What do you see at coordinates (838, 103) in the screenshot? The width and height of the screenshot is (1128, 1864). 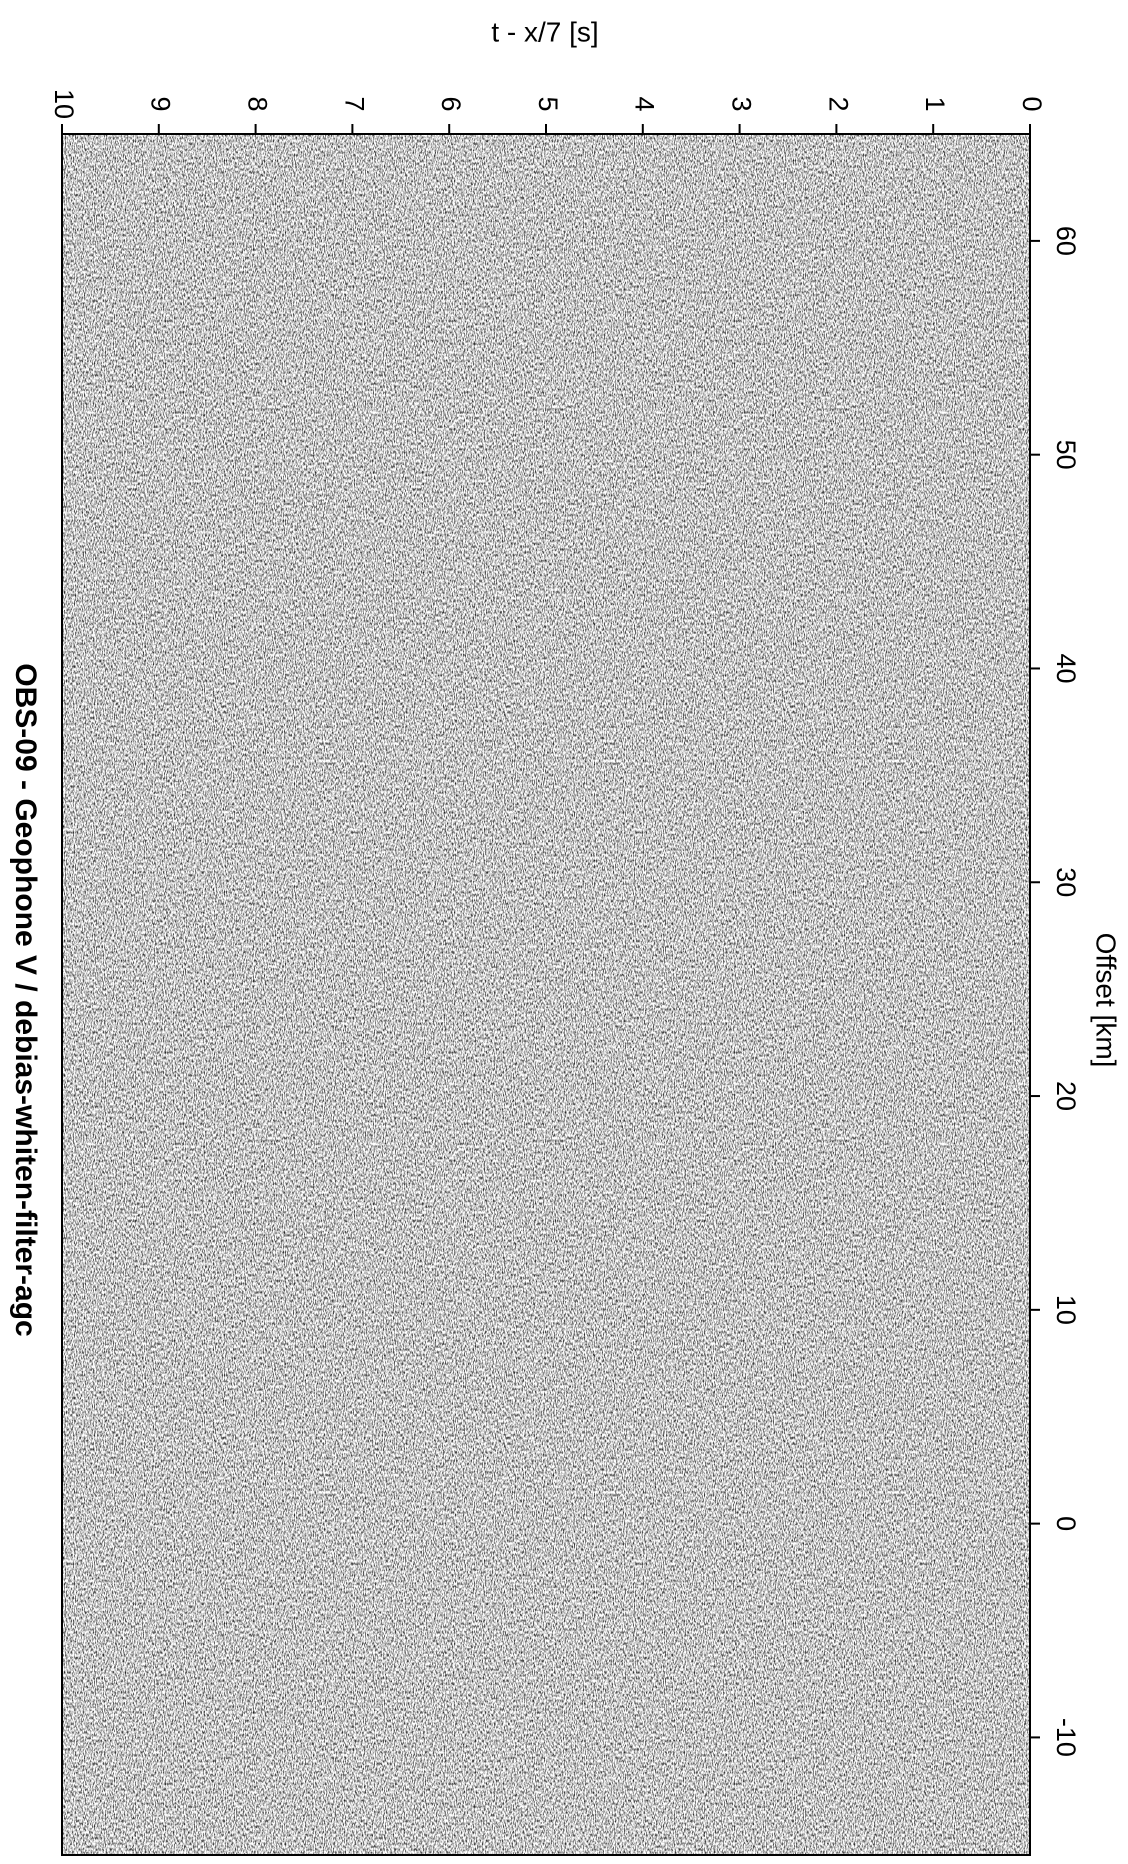 I see `y-tick-label: 2` at bounding box center [838, 103].